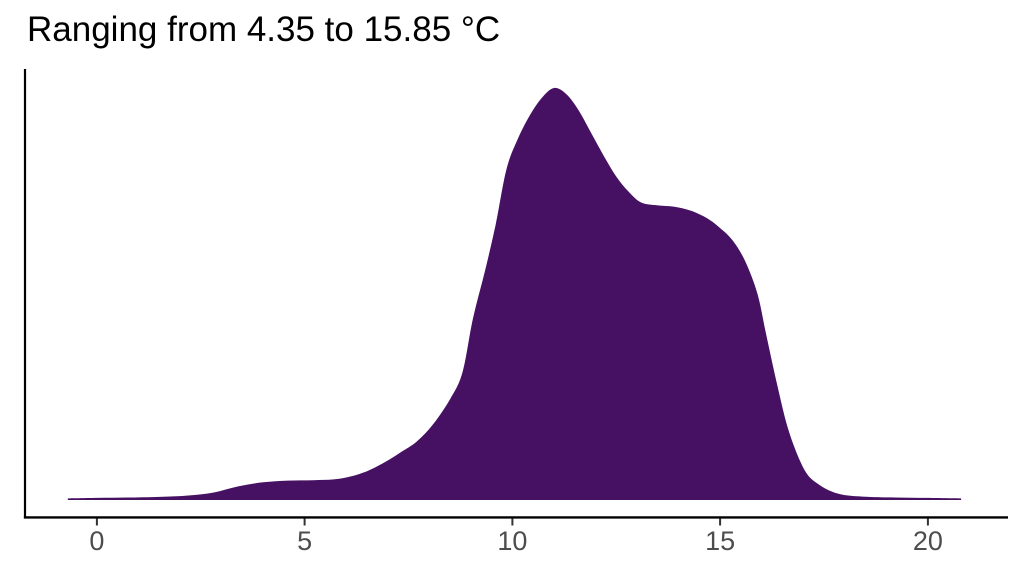 Image resolution: width=1024 pixels, height=576 pixels. What do you see at coordinates (928, 541) in the screenshot?
I see `x-axis-tick-label: 20` at bounding box center [928, 541].